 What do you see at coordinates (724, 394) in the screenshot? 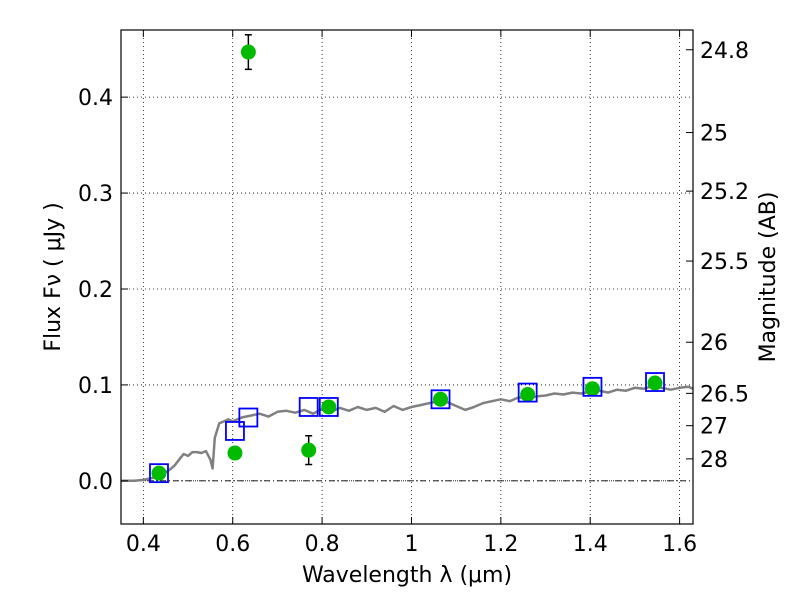
I see `mag-tick-label: 26.5` at bounding box center [724, 394].